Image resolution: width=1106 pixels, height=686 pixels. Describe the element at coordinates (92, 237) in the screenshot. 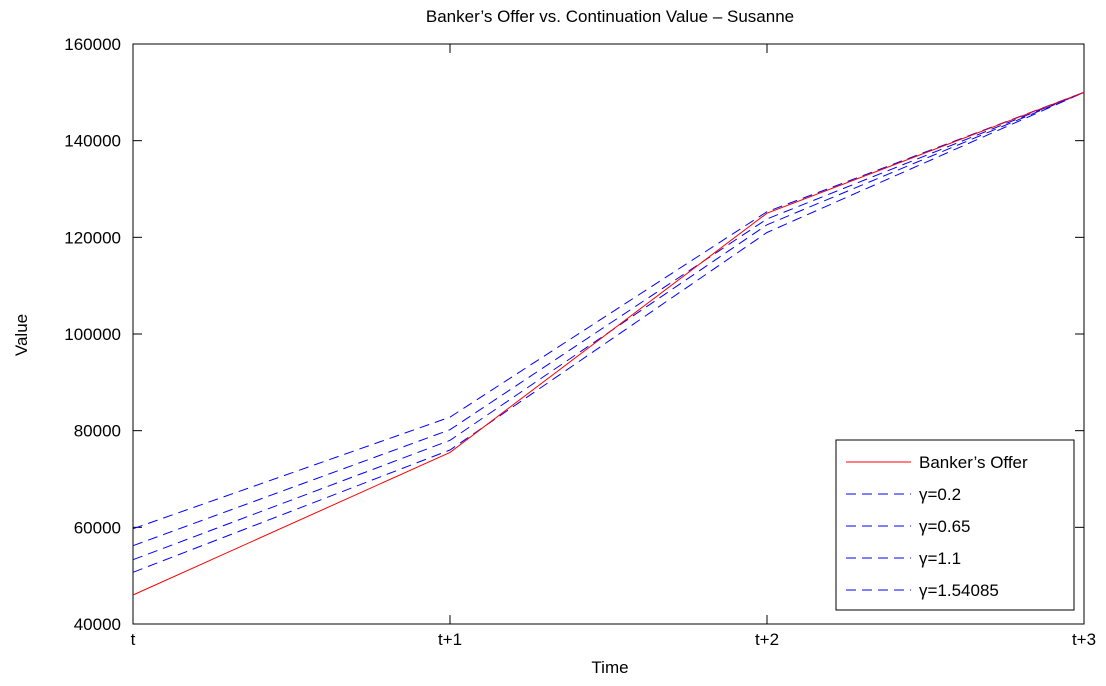

I see `y-tick-label: 120000` at that location.